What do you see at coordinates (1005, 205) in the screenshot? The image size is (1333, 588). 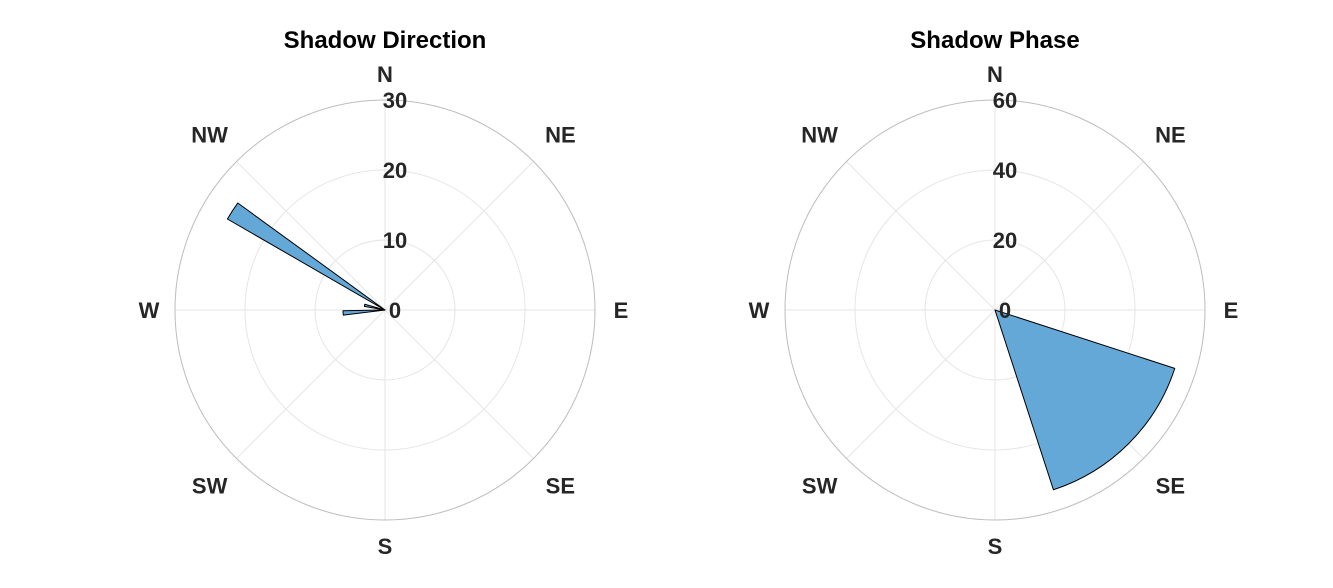 I see `r-tick-labels: 0 20 40 60` at bounding box center [1005, 205].